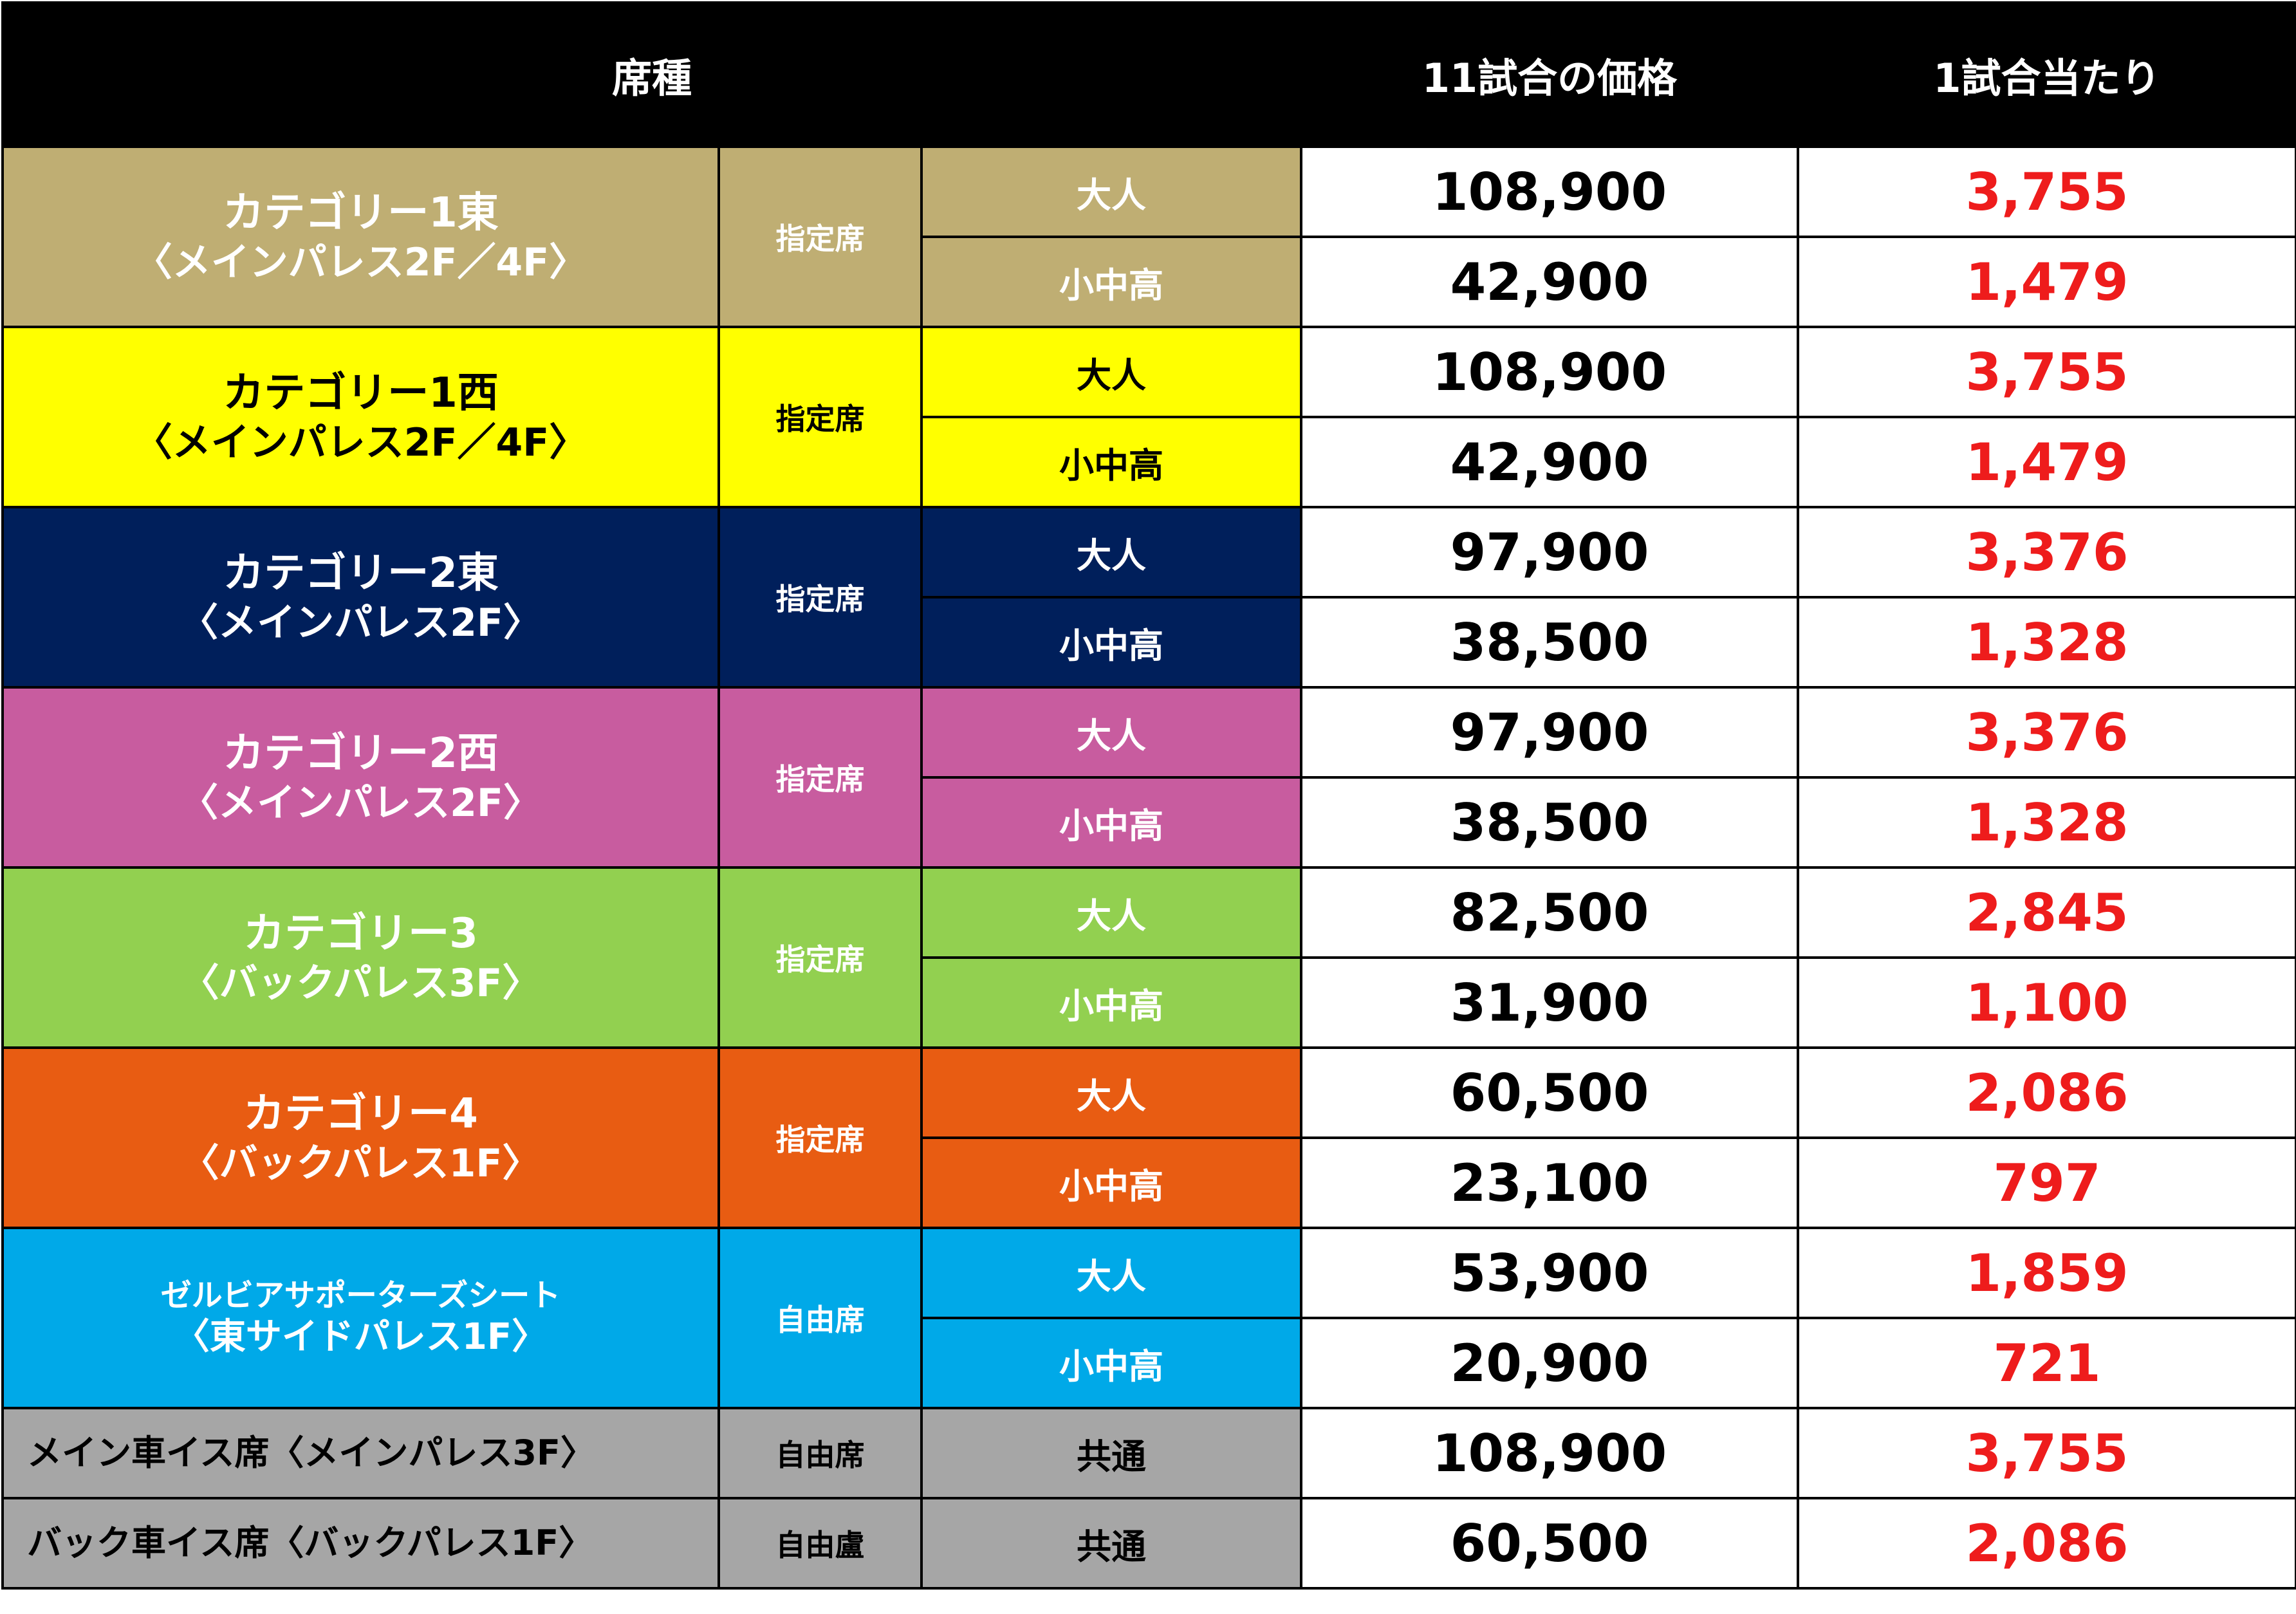 This screenshot has height=1614, width=2296. What do you see at coordinates (1549, 1543) in the screenshot?
I see `price-11-common: 60,500` at bounding box center [1549, 1543].